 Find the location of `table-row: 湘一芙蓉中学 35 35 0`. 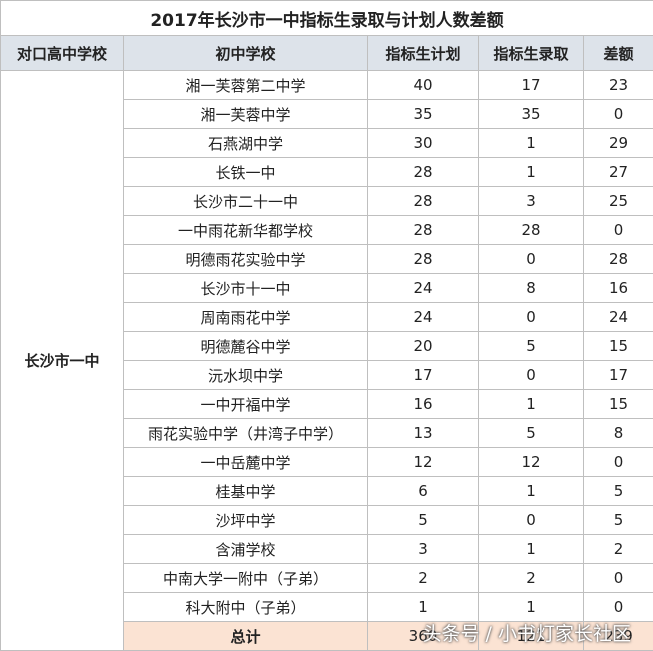

table-row: 湘一芙蓉中学 35 35 0 is located at coordinates (327, 114).